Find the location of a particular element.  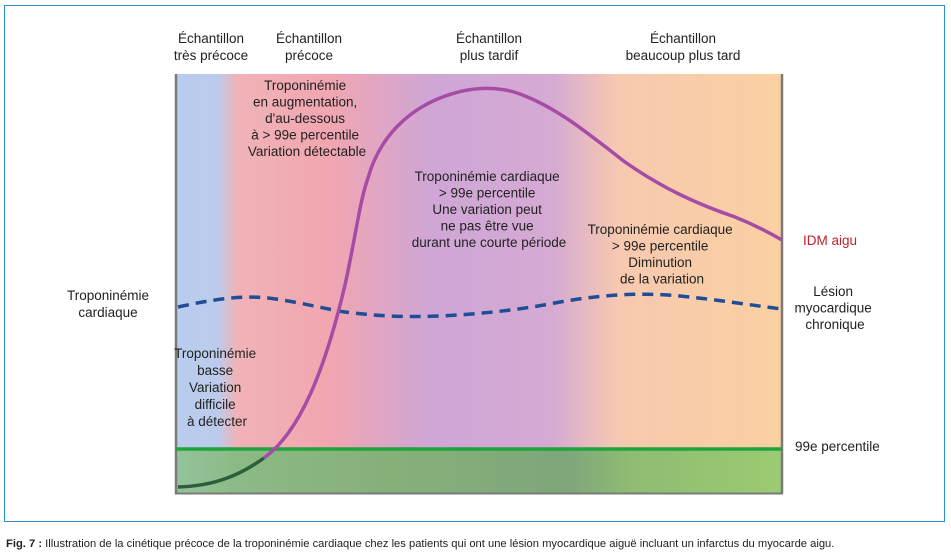

header-later: Échantillon plus tardif is located at coordinates (489, 47).